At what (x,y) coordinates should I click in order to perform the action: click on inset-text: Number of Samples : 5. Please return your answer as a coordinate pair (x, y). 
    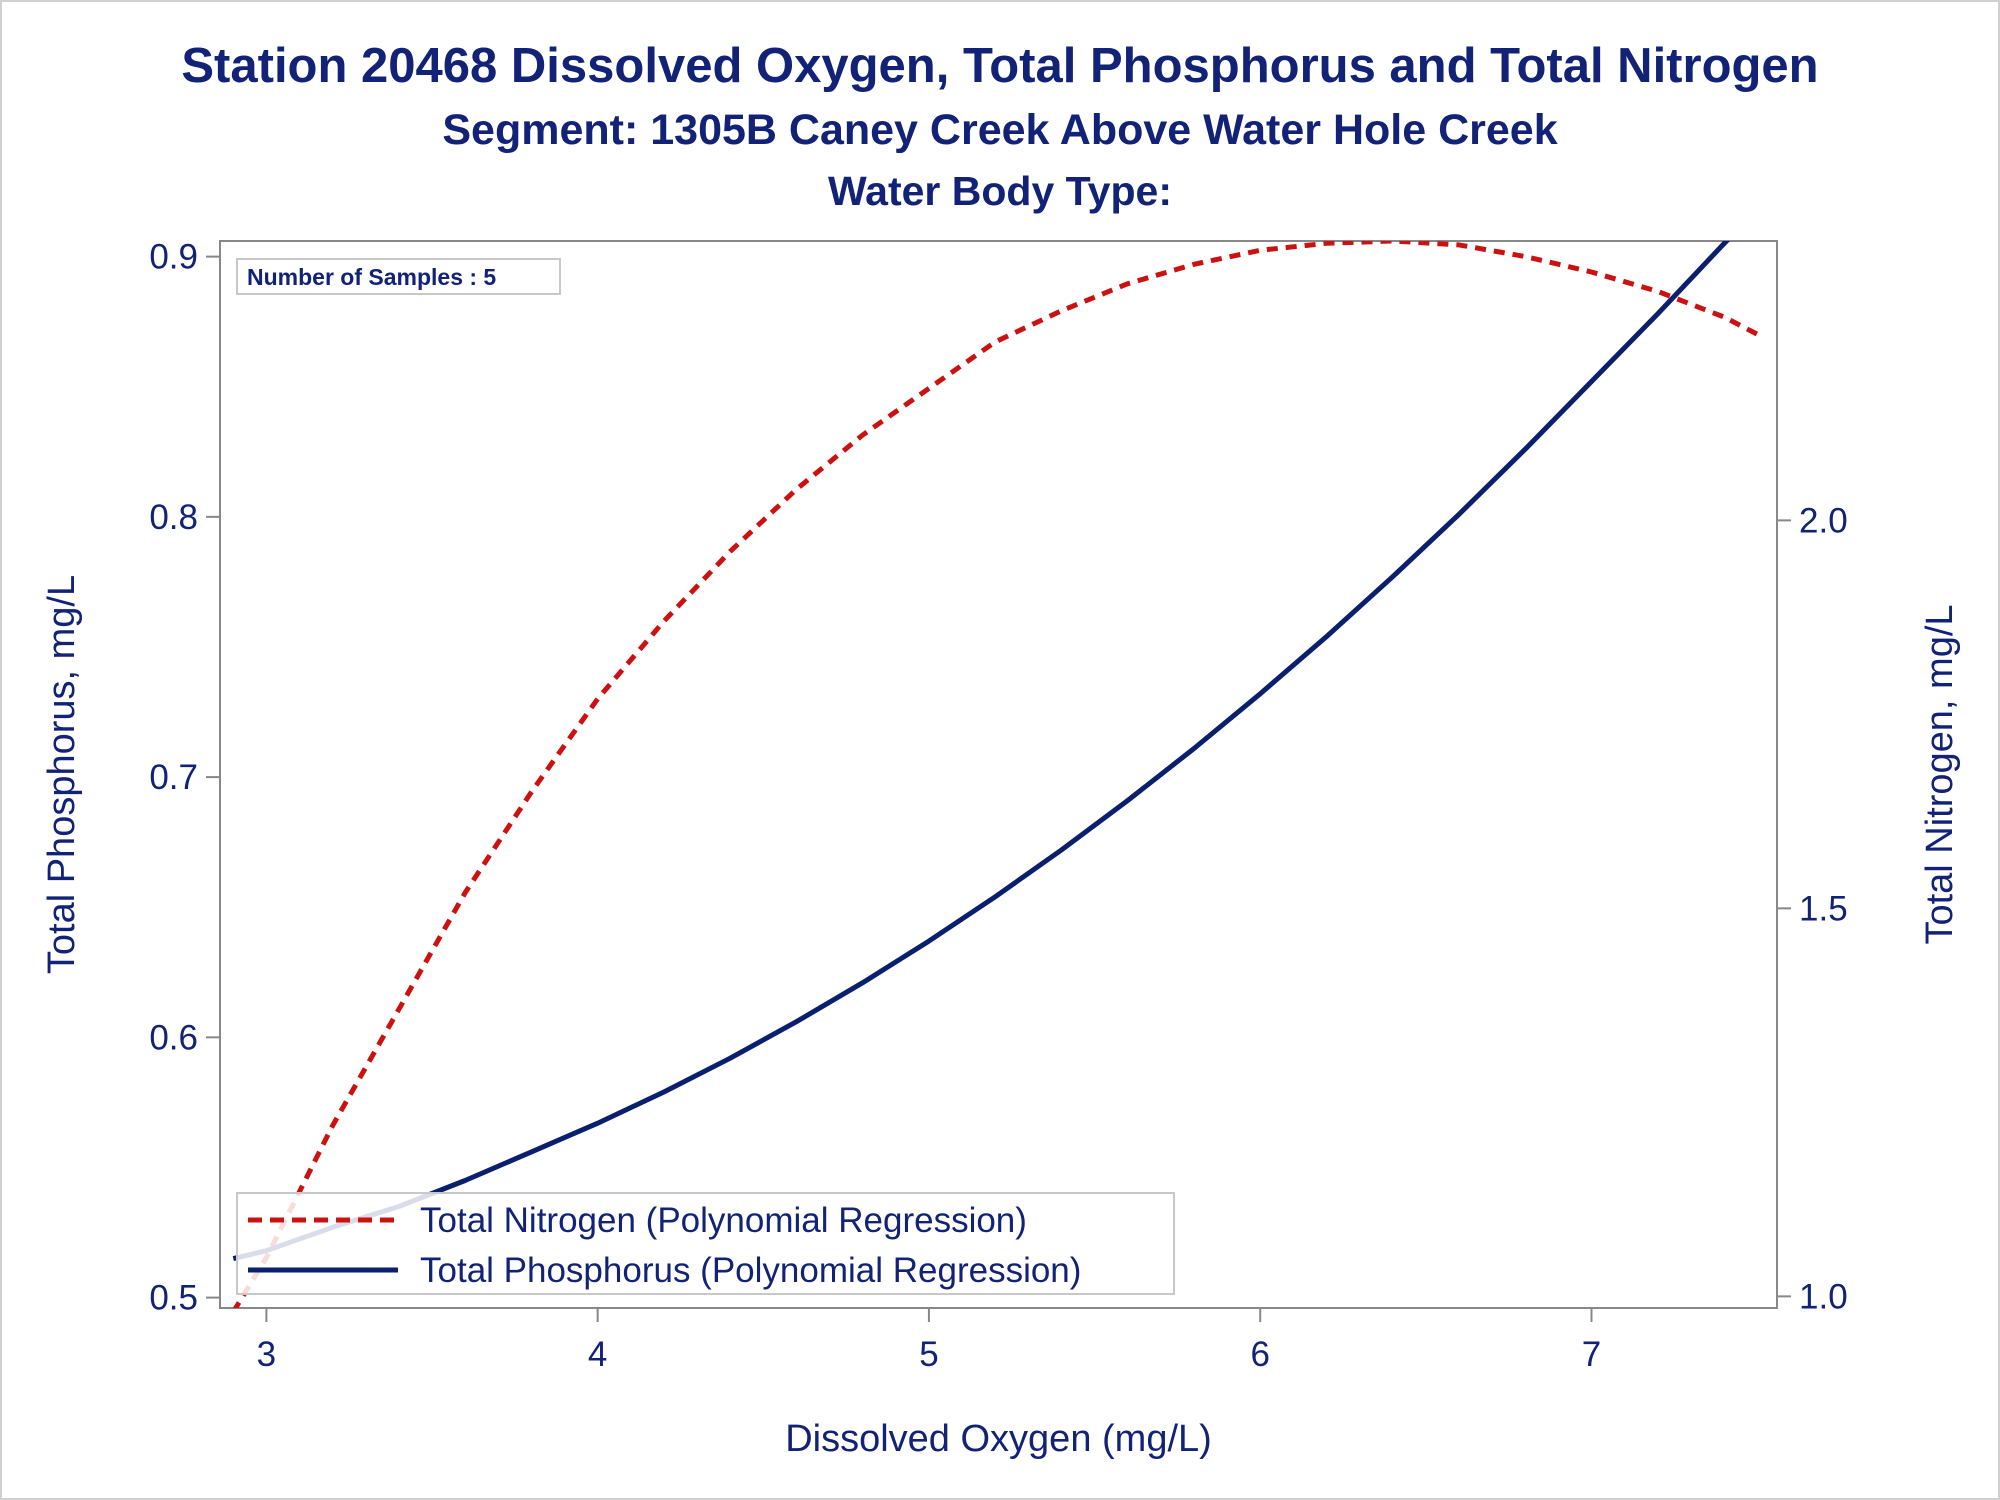
    Looking at the image, I should click on (371, 277).